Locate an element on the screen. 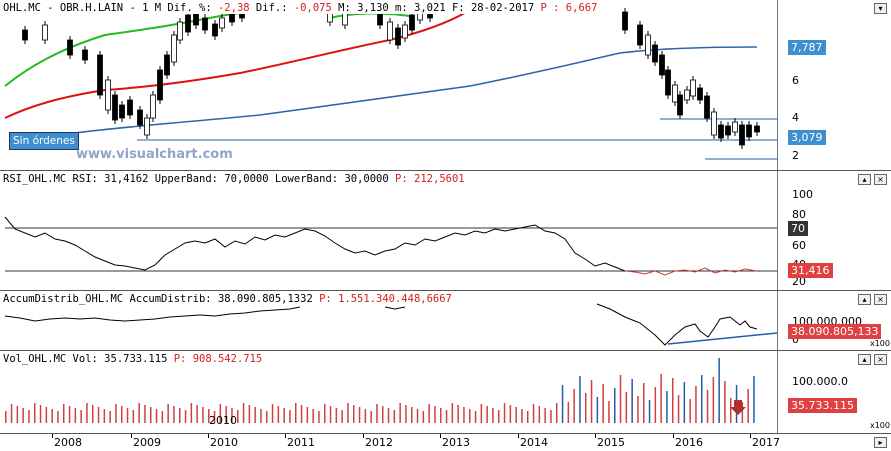 The height and width of the screenshot is (451, 891). volume-last-tag: 35.733.115 is located at coordinates (822, 405).